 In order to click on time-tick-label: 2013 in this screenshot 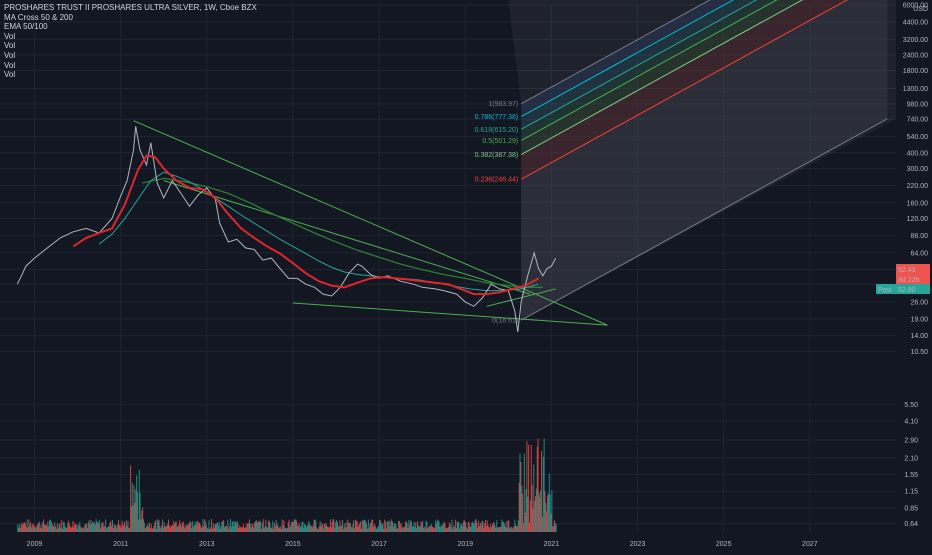, I will do `click(207, 544)`.